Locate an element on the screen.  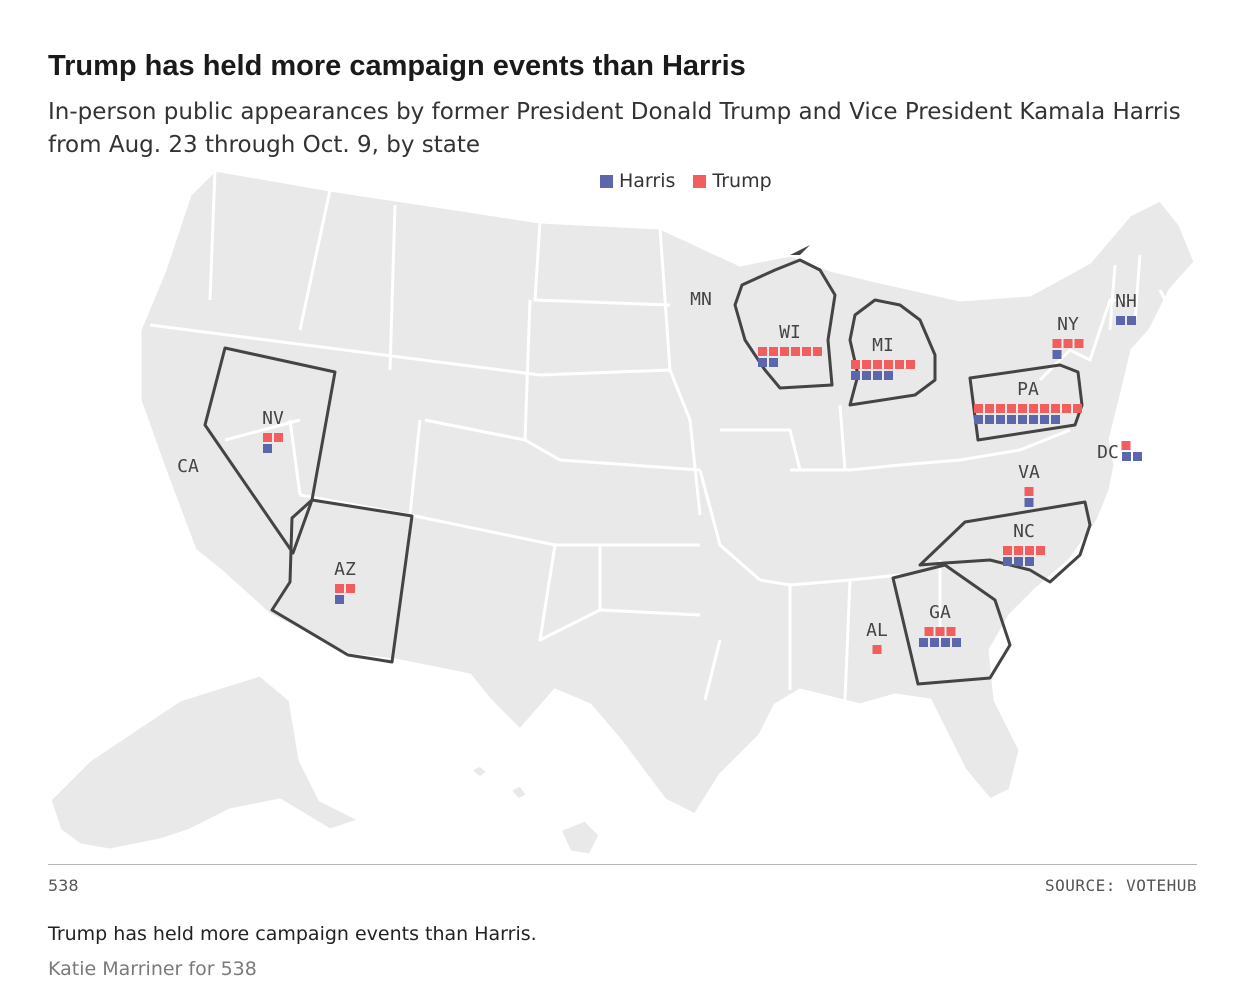
state-outline-ga is located at coordinates (951, 624).